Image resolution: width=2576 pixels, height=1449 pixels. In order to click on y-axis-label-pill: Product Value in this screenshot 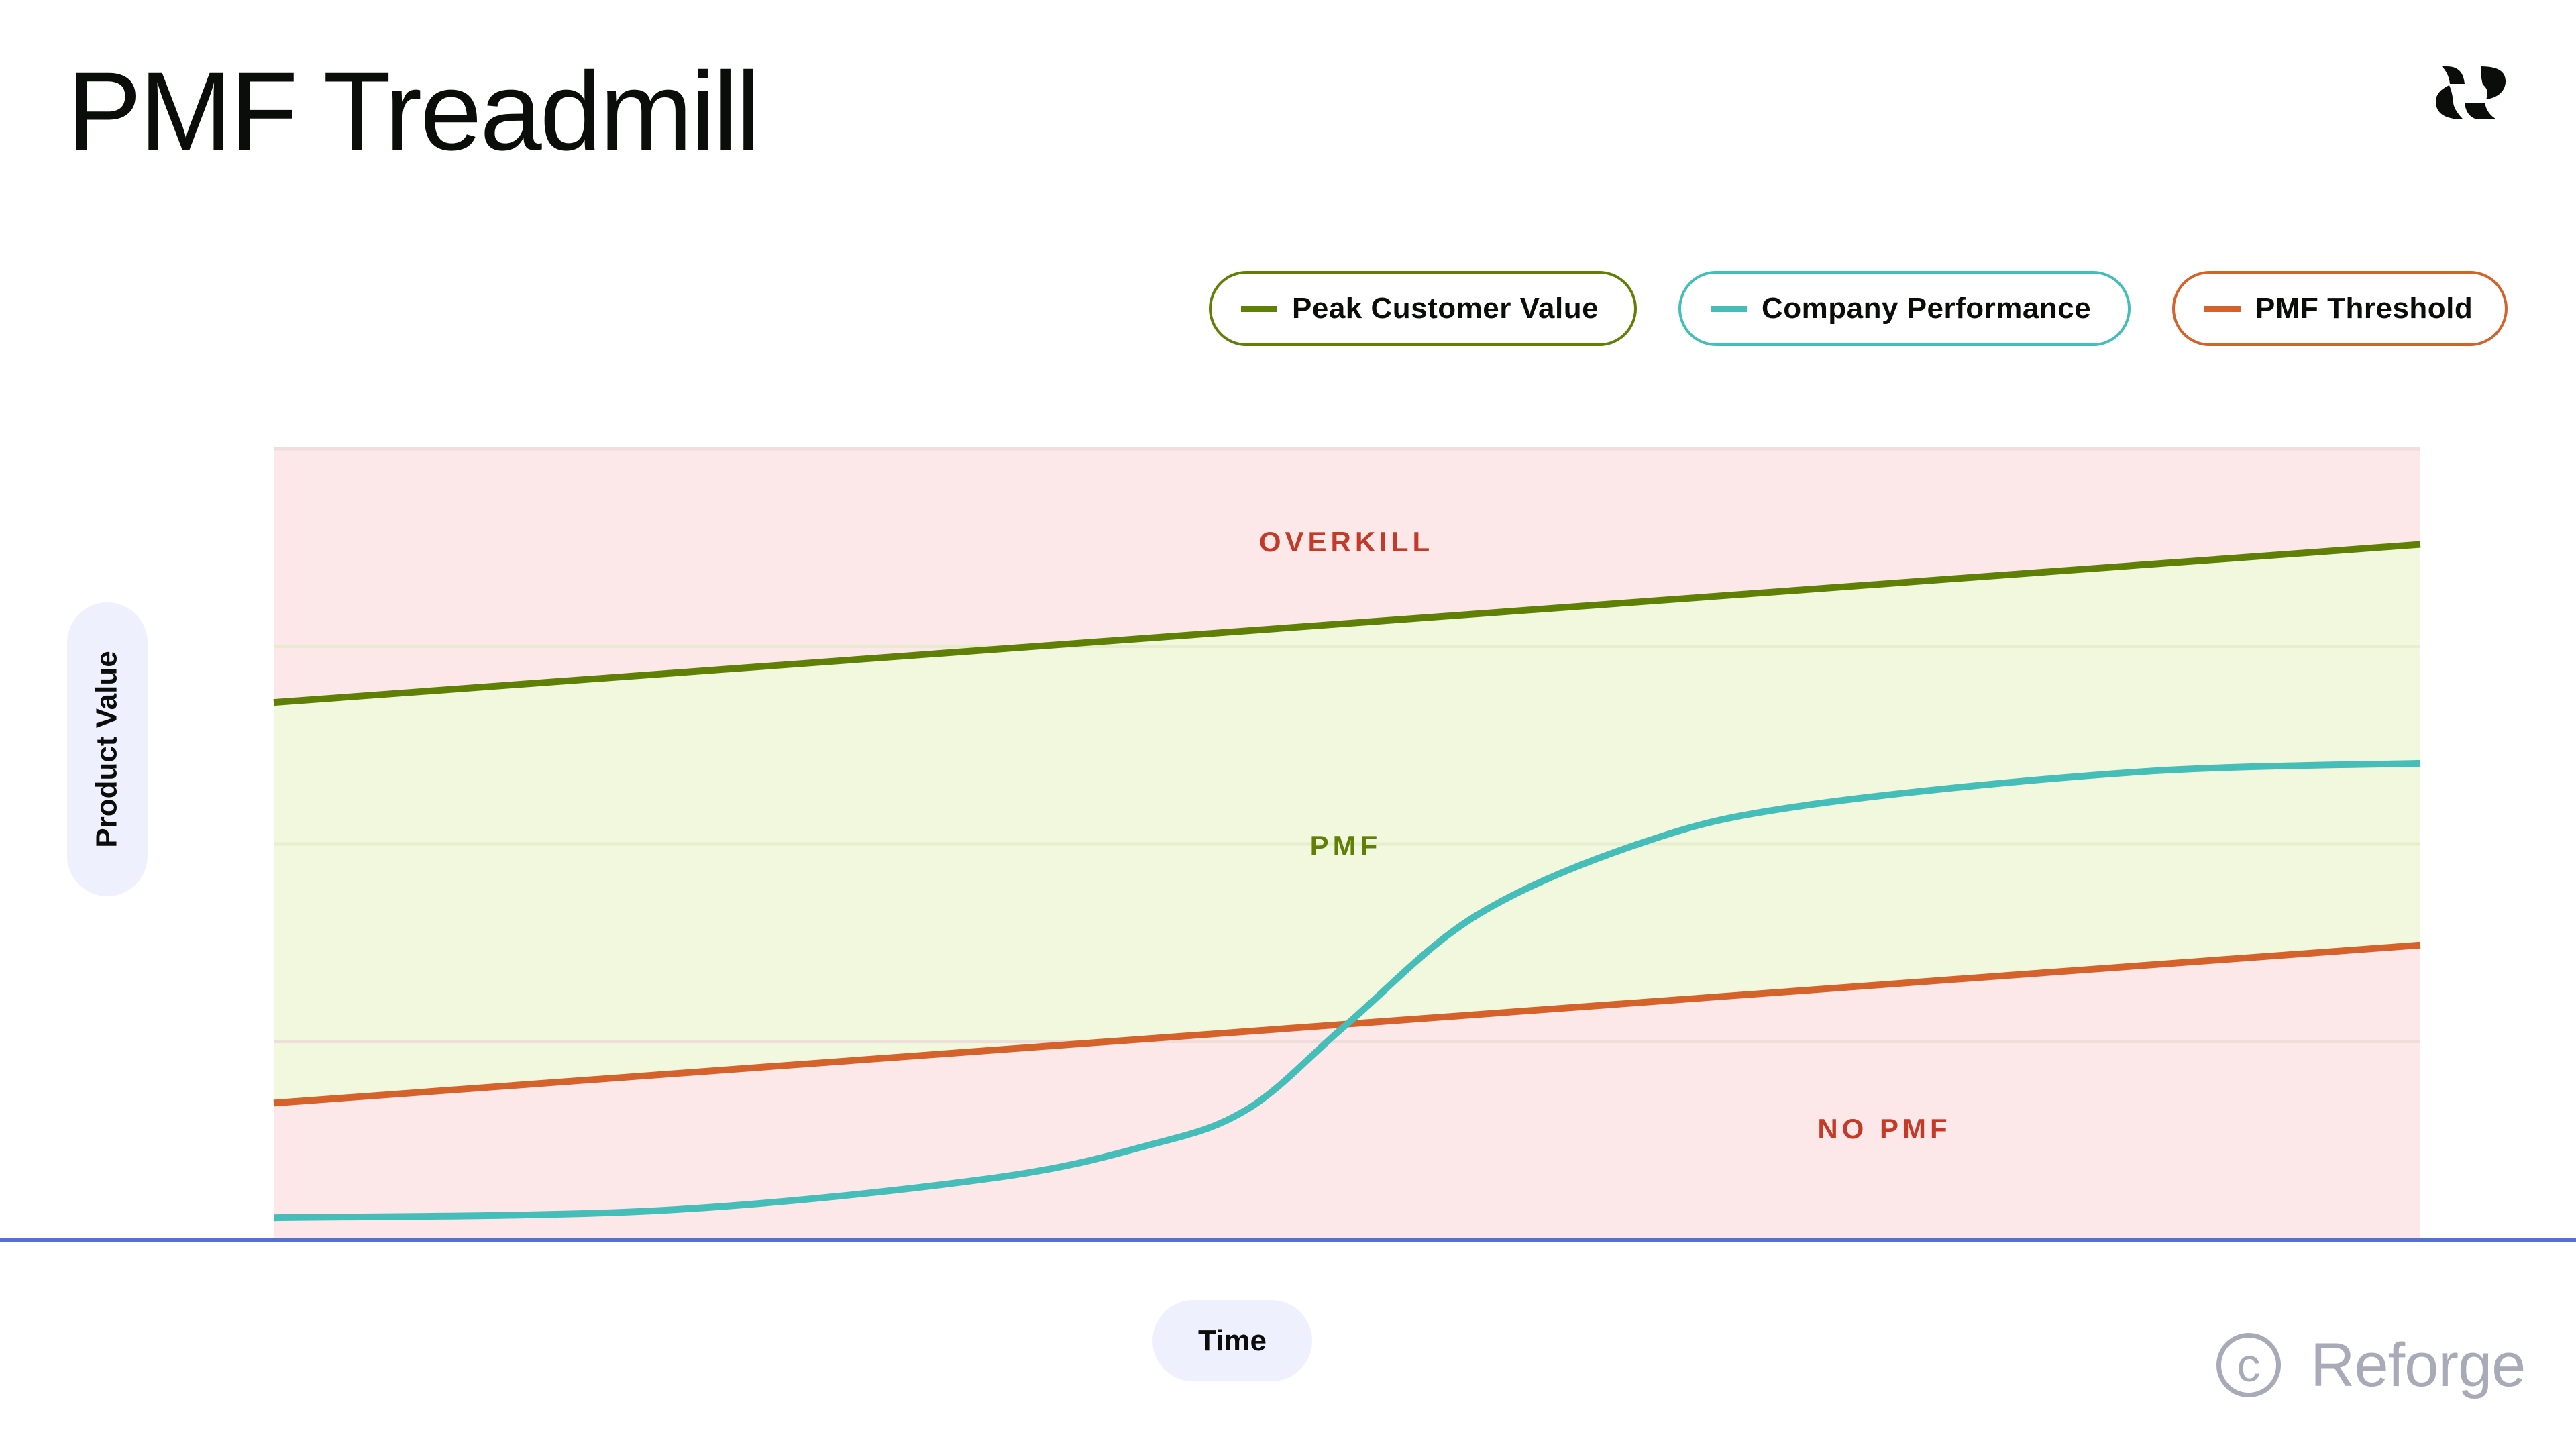, I will do `click(107, 749)`.